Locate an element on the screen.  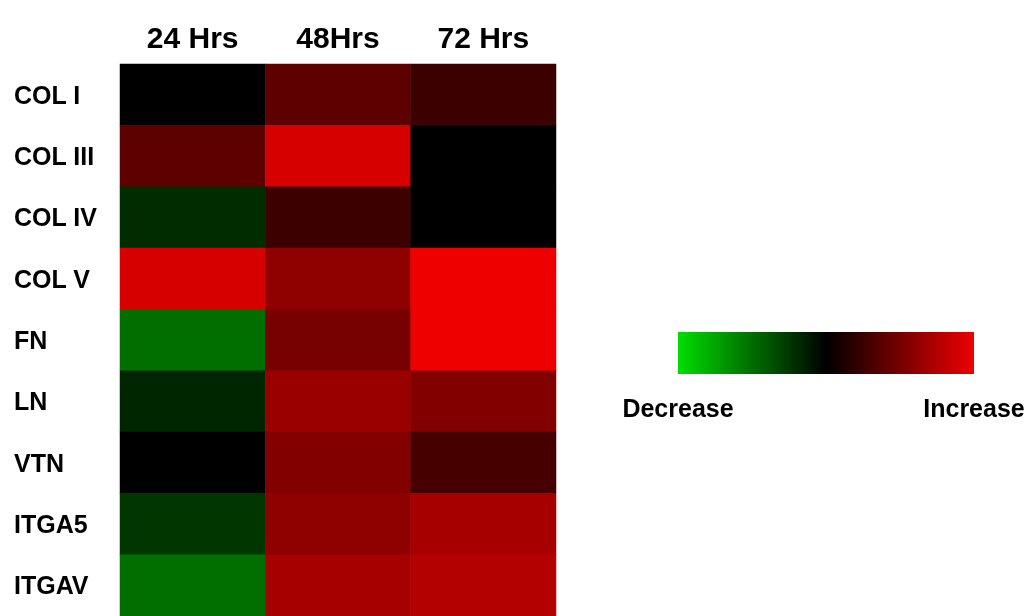
y-tick-label: FN is located at coordinates (31, 340).